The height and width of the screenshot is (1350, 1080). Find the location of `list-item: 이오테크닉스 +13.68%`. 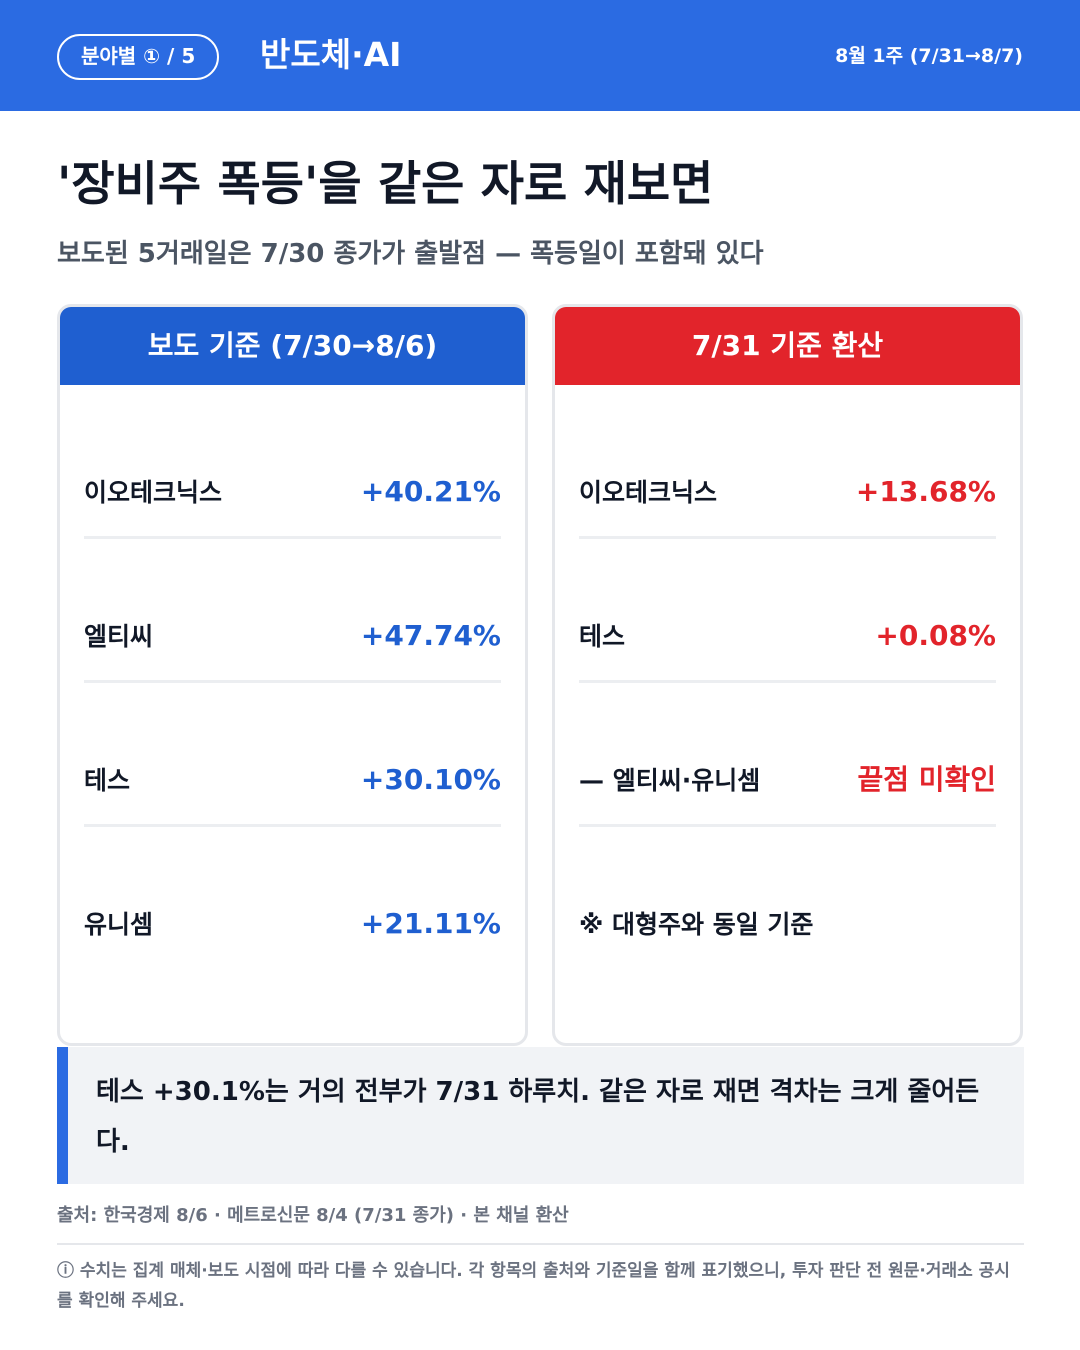

list-item: 이오테크닉스 +13.68% is located at coordinates (787, 491).